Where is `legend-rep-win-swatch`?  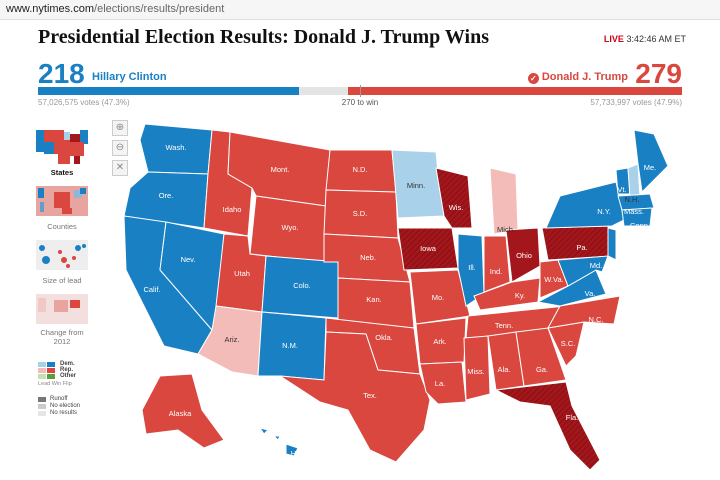
legend-rep-win-swatch is located at coordinates (51, 370).